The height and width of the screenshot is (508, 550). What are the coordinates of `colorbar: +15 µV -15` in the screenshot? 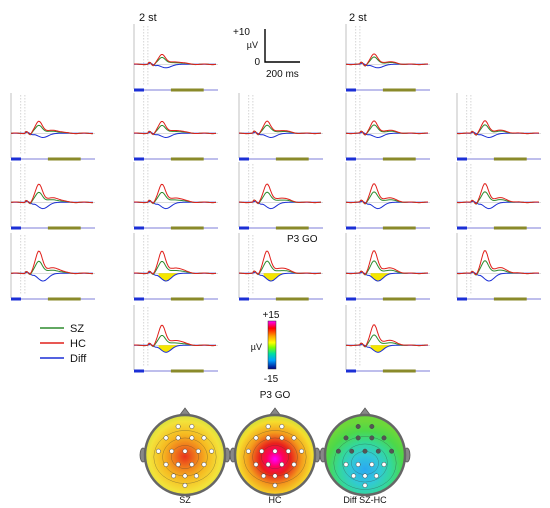 It's located at (265, 347).